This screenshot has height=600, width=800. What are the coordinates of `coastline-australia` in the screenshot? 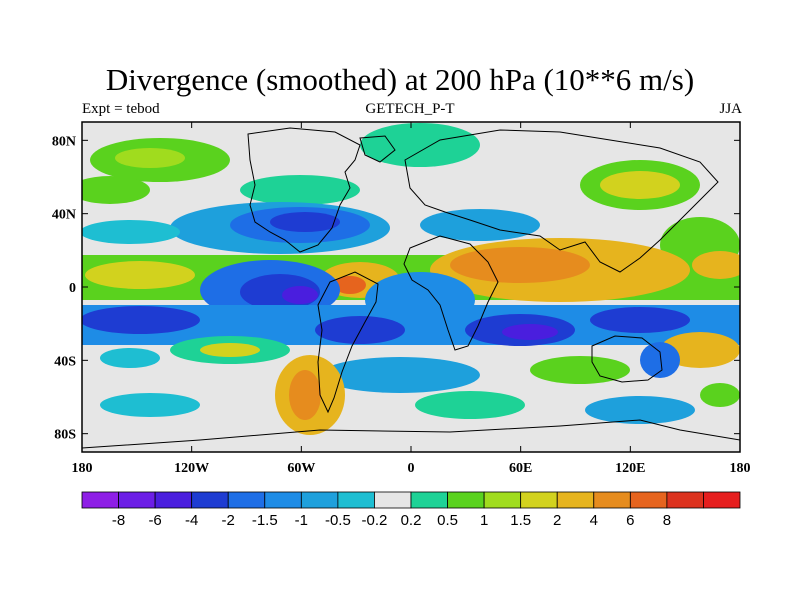 It's located at (627, 359).